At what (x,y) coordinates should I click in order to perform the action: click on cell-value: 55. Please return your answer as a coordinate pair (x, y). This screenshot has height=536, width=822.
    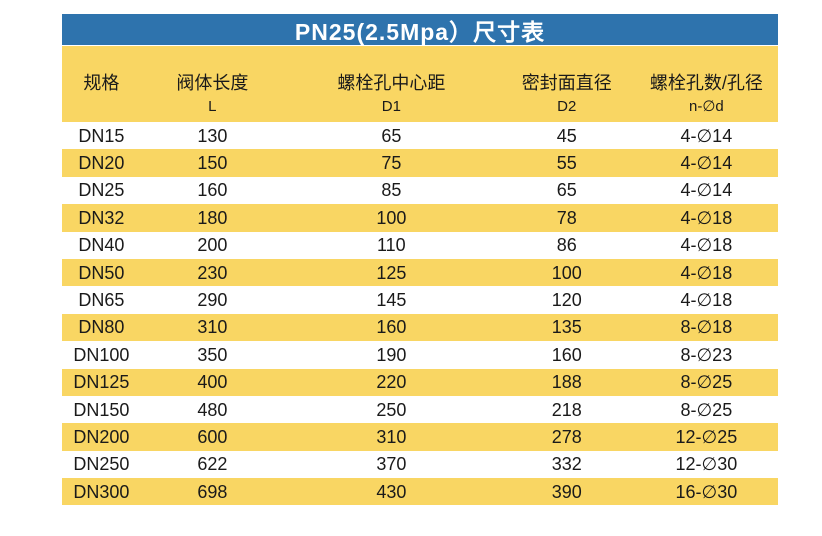
    Looking at the image, I should click on (566, 163).